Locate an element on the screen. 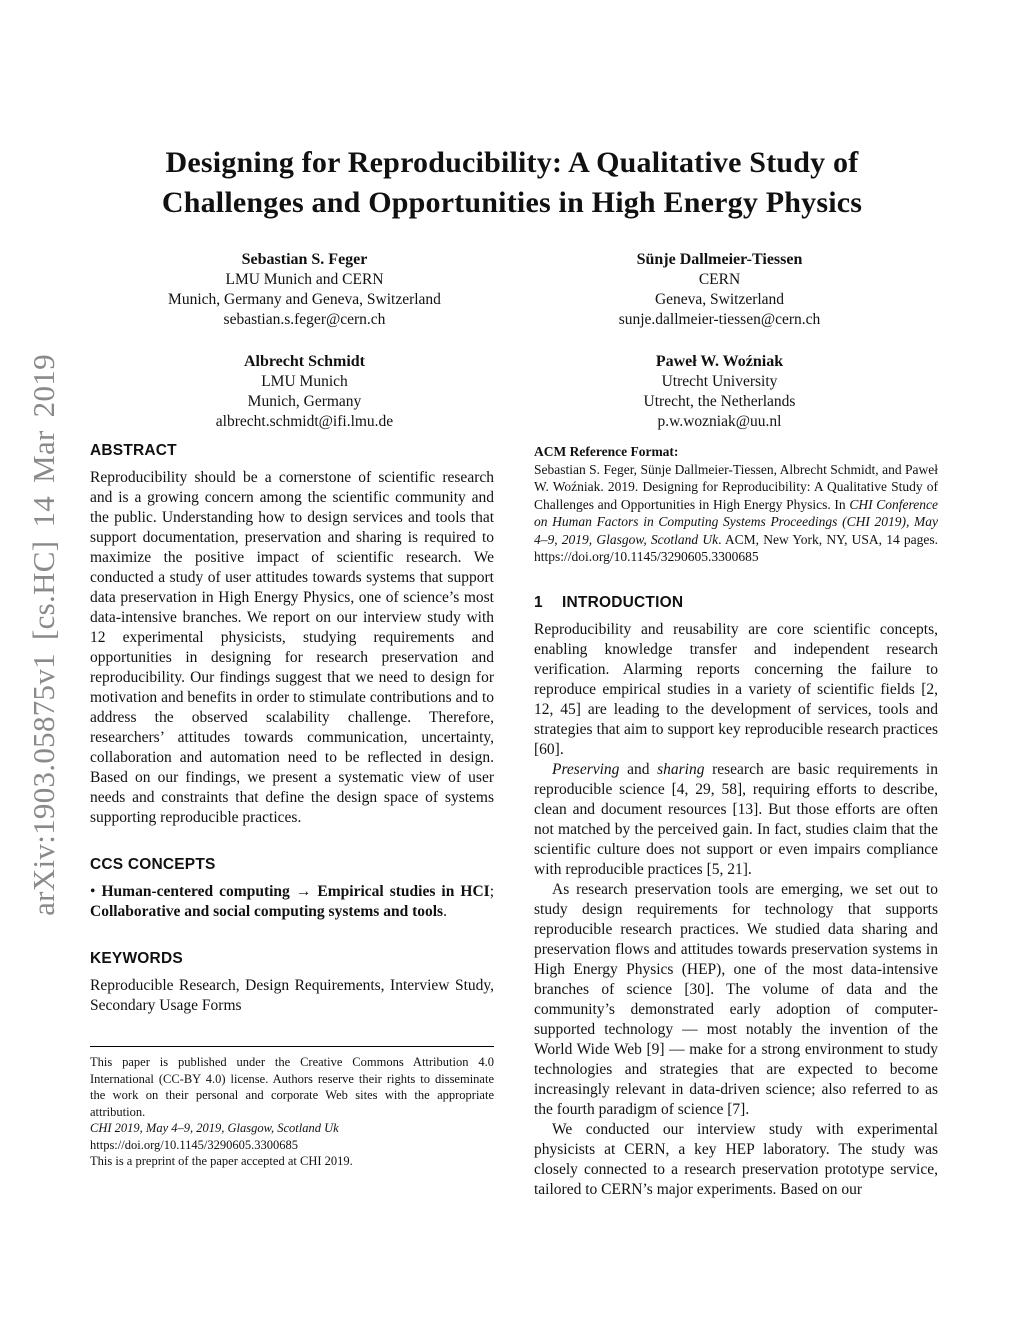 The width and height of the screenshot is (1024, 1325). author-name: Albrecht Schmidt is located at coordinates (304, 361).